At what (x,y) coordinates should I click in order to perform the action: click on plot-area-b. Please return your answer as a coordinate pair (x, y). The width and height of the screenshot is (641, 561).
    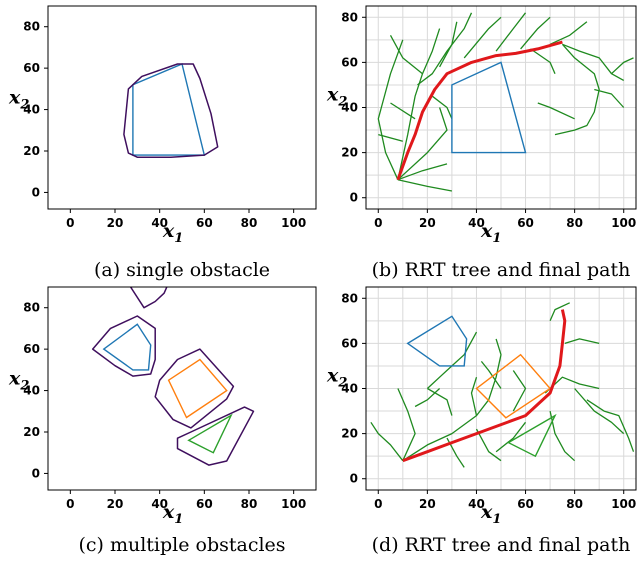
    Looking at the image, I should click on (505, 102).